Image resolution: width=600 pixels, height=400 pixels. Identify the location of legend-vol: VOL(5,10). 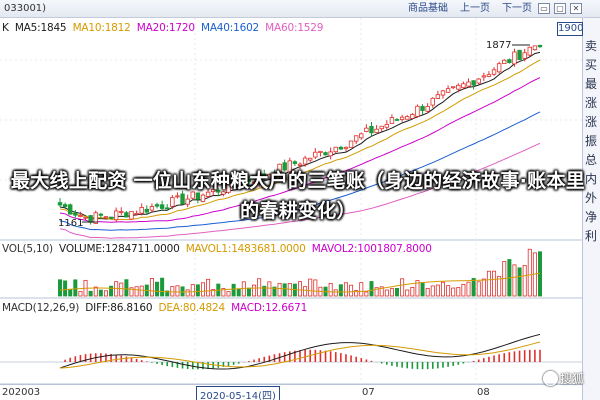
(27, 249).